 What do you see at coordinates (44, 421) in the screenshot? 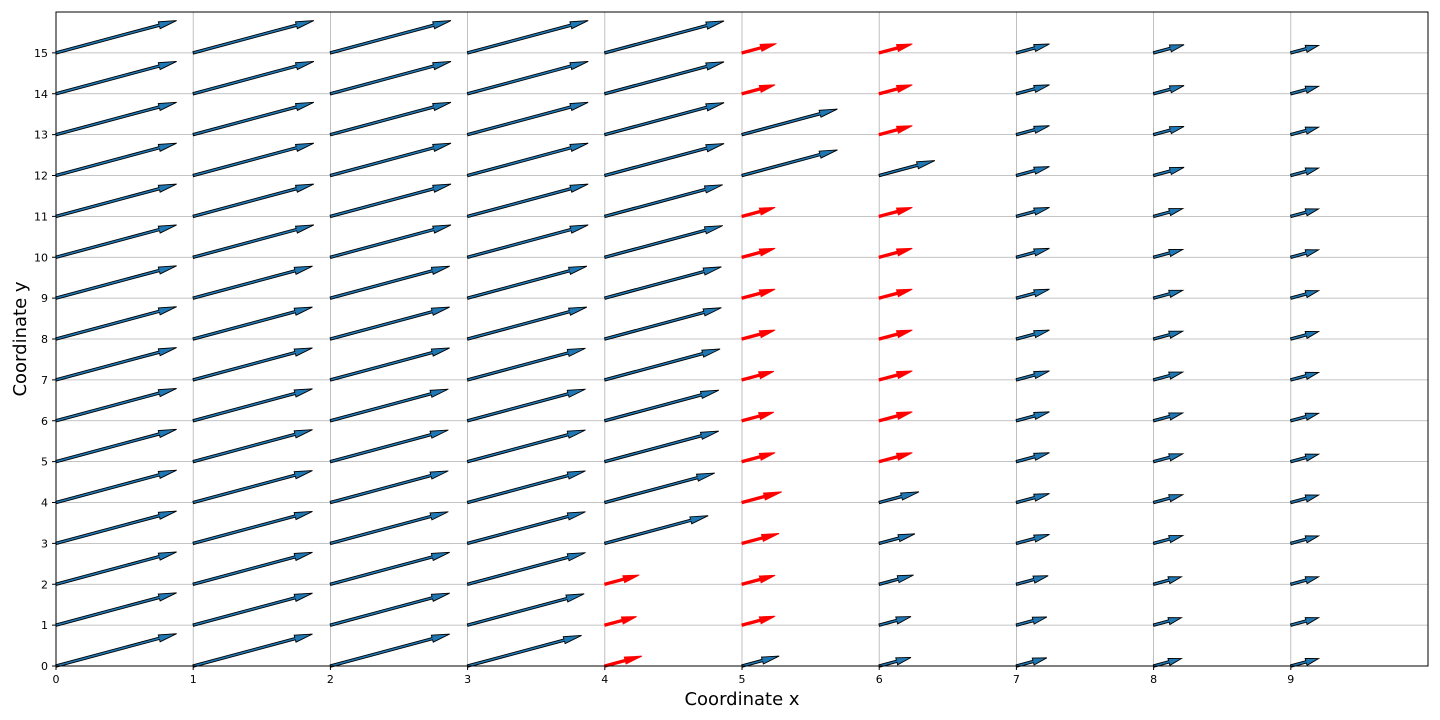
I see `y-tick-label: 6` at bounding box center [44, 421].